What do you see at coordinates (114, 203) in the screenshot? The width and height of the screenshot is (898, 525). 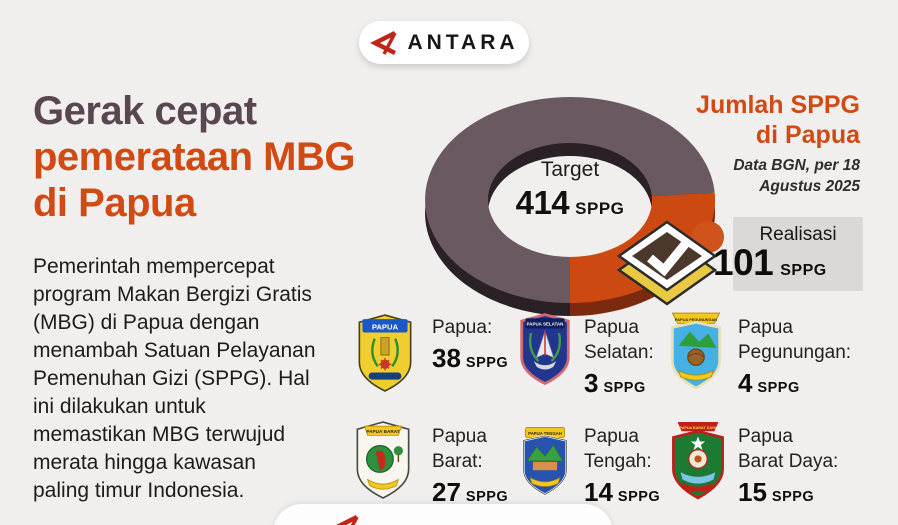 I see `title-line-3: di Papua` at bounding box center [114, 203].